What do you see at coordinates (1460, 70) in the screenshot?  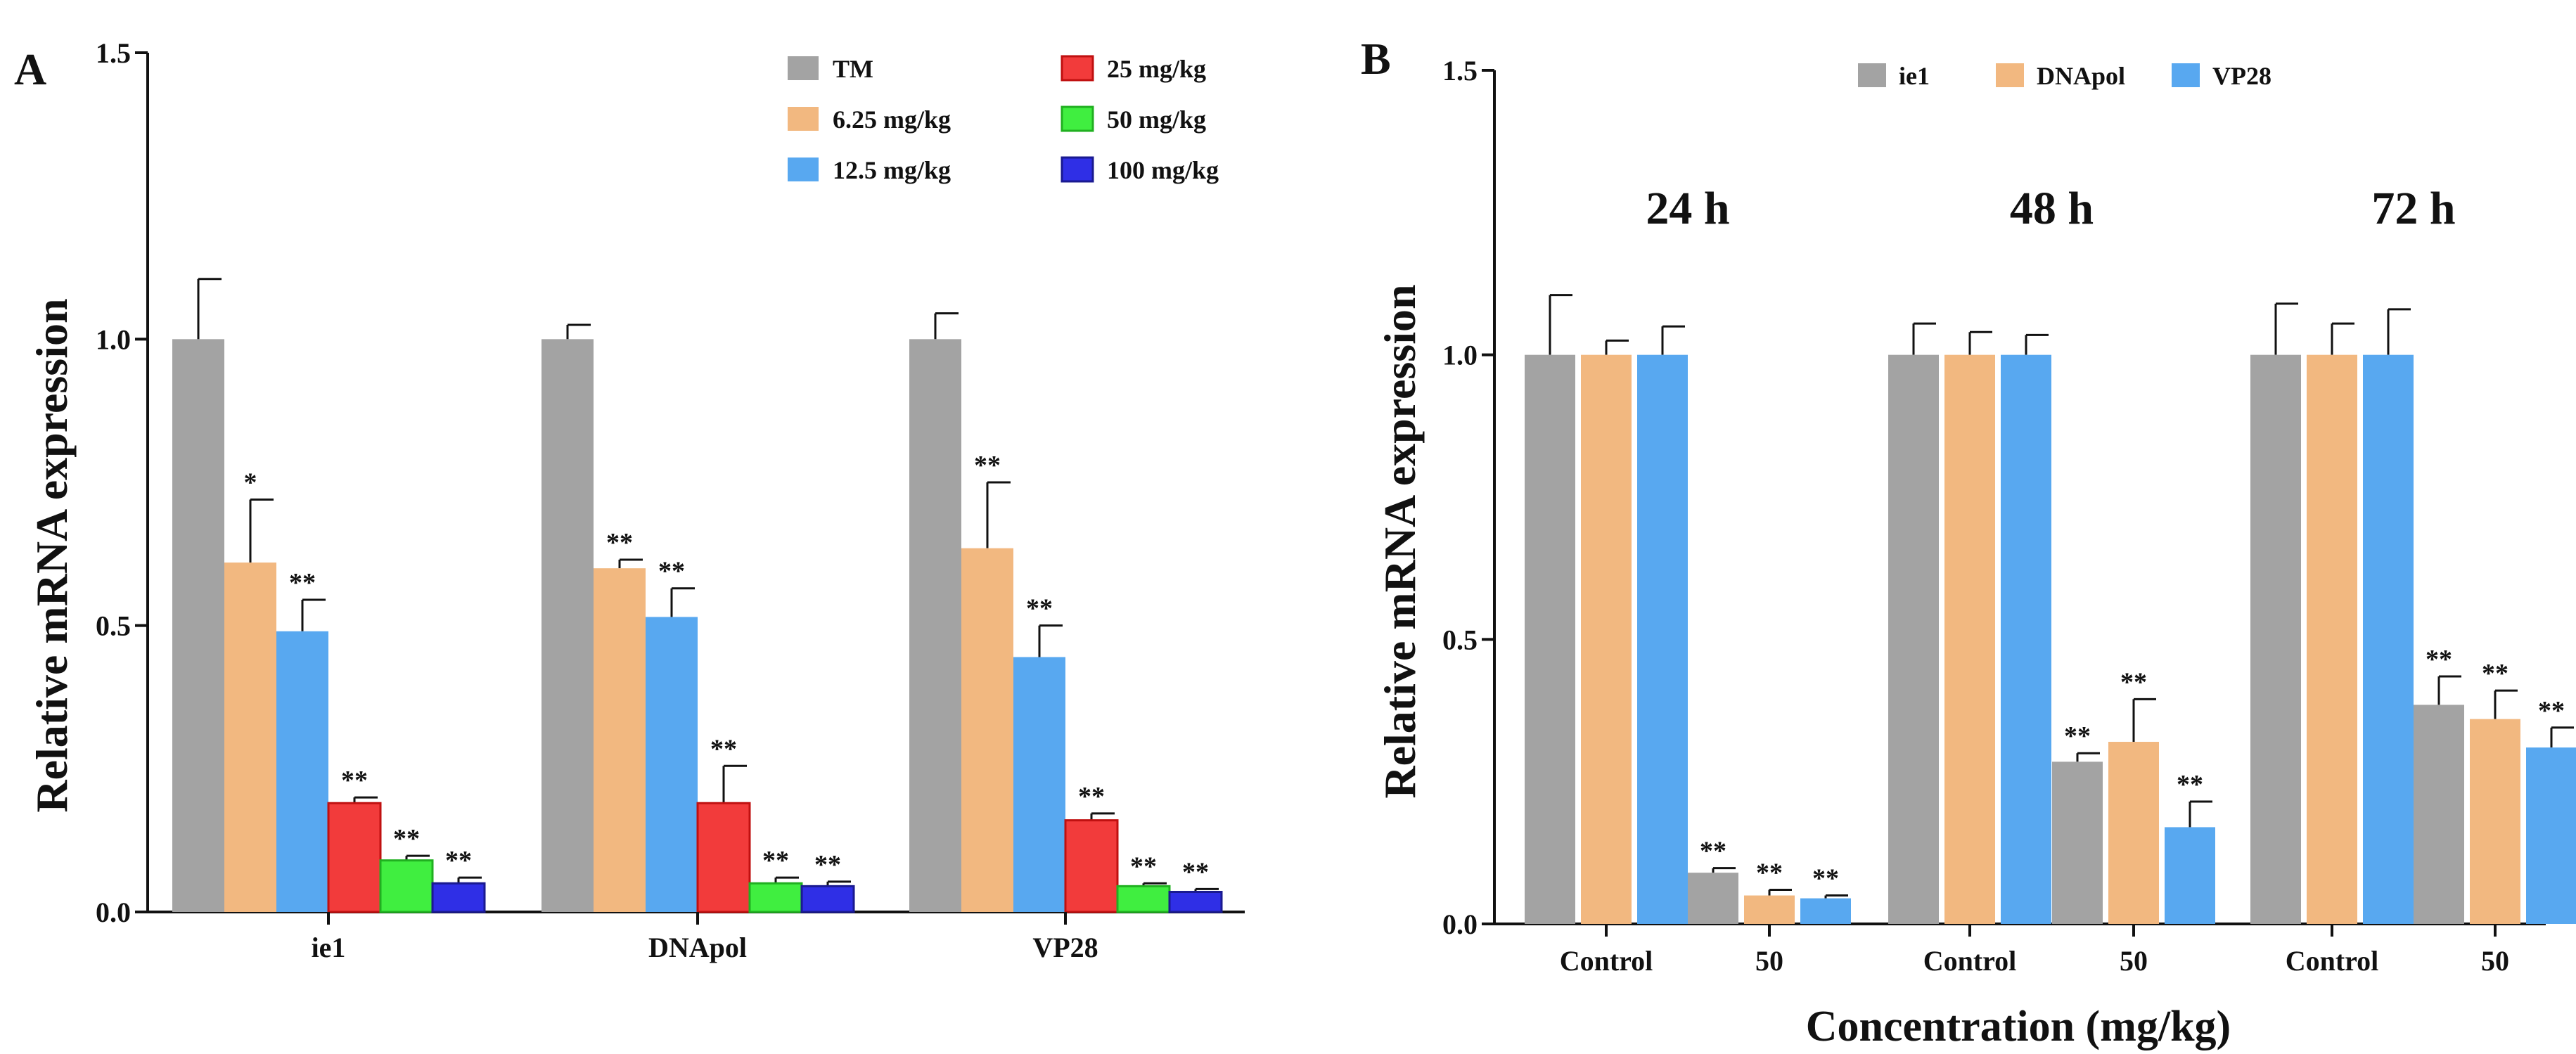 I see `panel-b-y-tick-label: 1.5` at bounding box center [1460, 70].